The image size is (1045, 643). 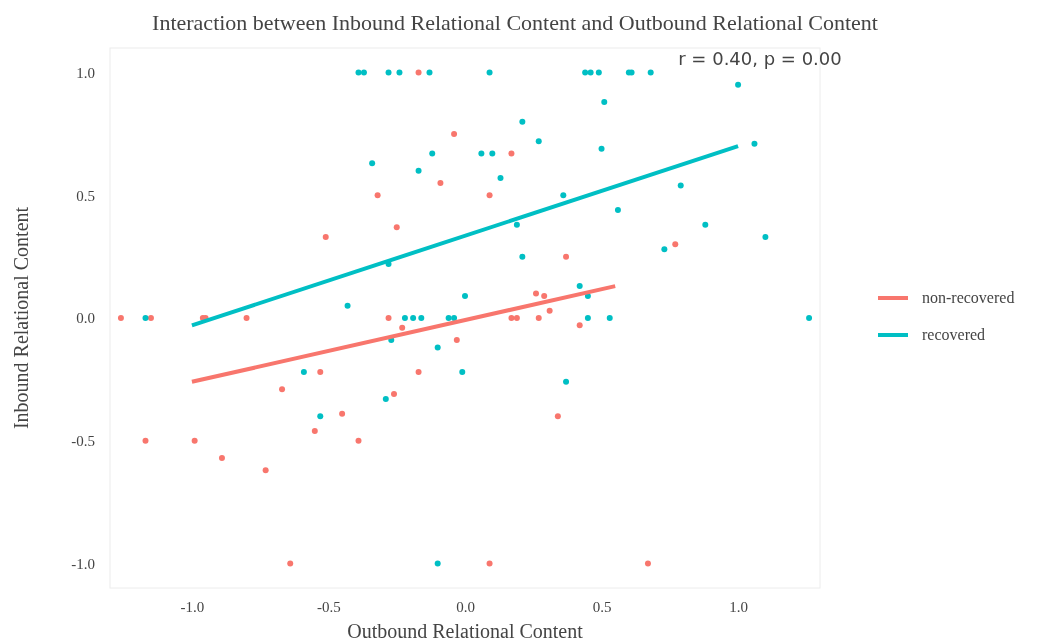 What do you see at coordinates (85, 195) in the screenshot?
I see `y-tick-label: 0.5` at bounding box center [85, 195].